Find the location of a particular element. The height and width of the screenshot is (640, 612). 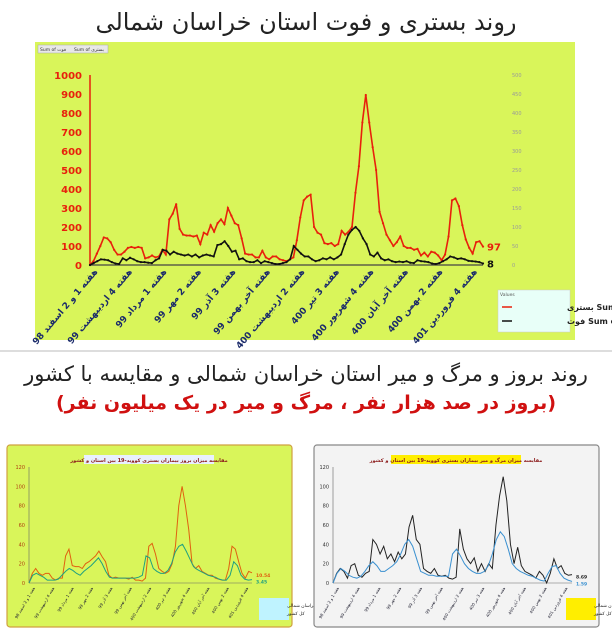

y-tick-label: 120 is located at coordinates (324, 468).